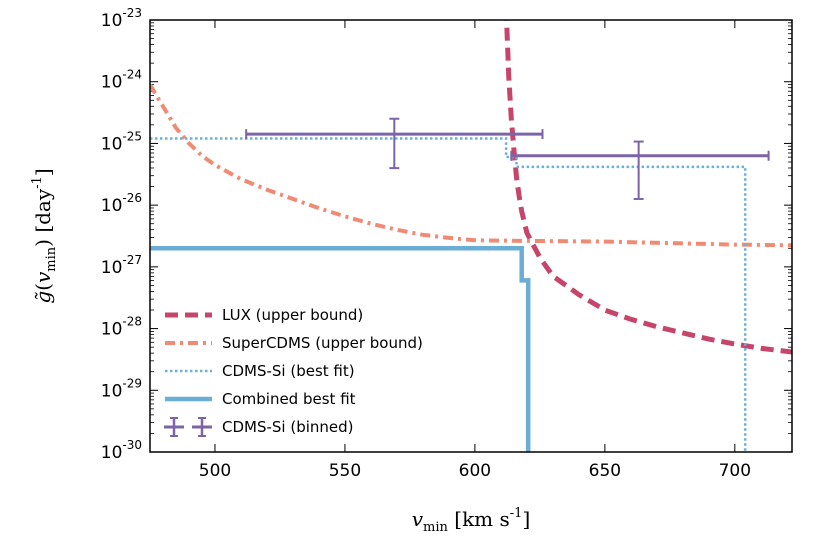 The image size is (834, 556). Describe the element at coordinates (132, 322) in the screenshot. I see `y-tick-label-exponent: -28` at that location.